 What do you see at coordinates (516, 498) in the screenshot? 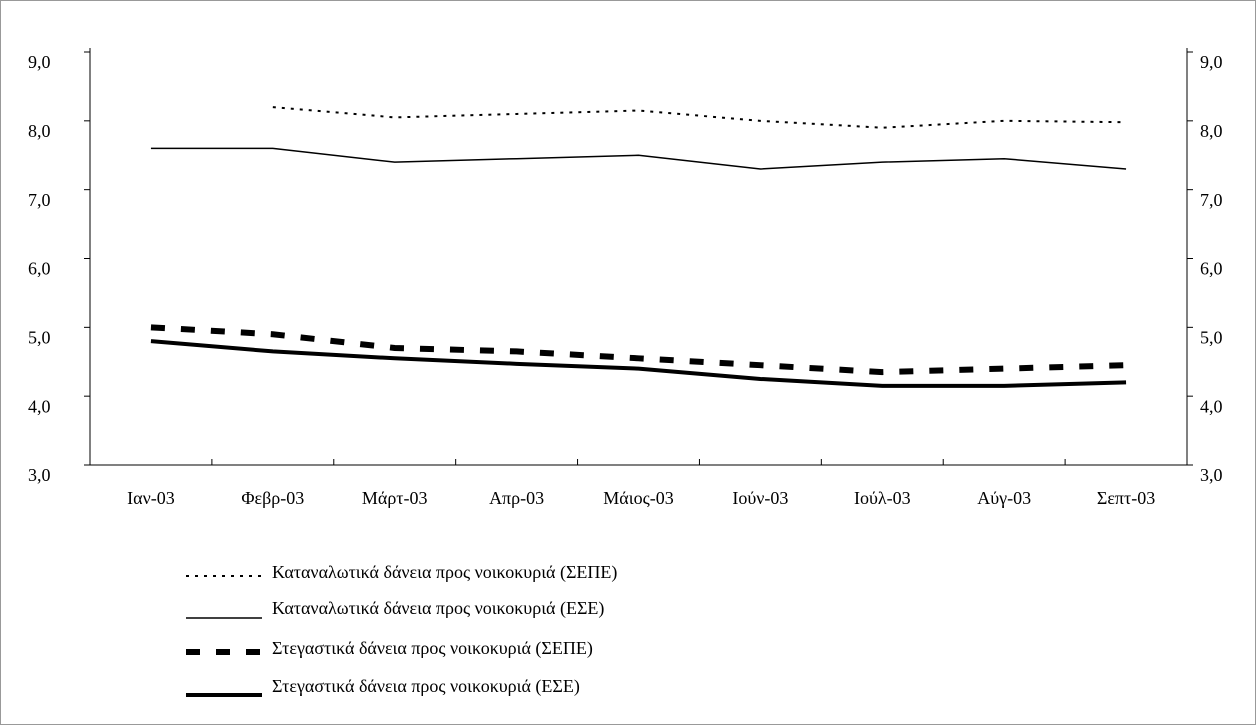
I see `x-tick-label: Απρ-03` at bounding box center [516, 498].